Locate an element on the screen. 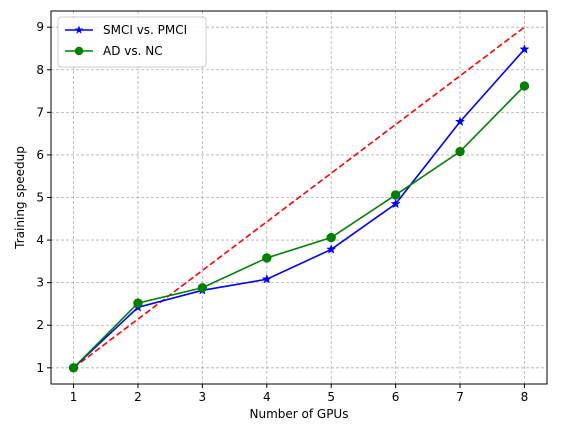  y-tick-label: 9 is located at coordinates (40, 27).